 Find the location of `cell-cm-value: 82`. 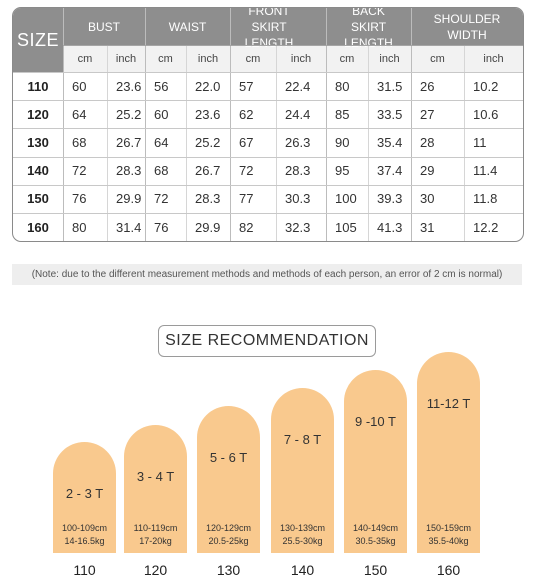

cell-cm-value: 82 is located at coordinates (246, 227).